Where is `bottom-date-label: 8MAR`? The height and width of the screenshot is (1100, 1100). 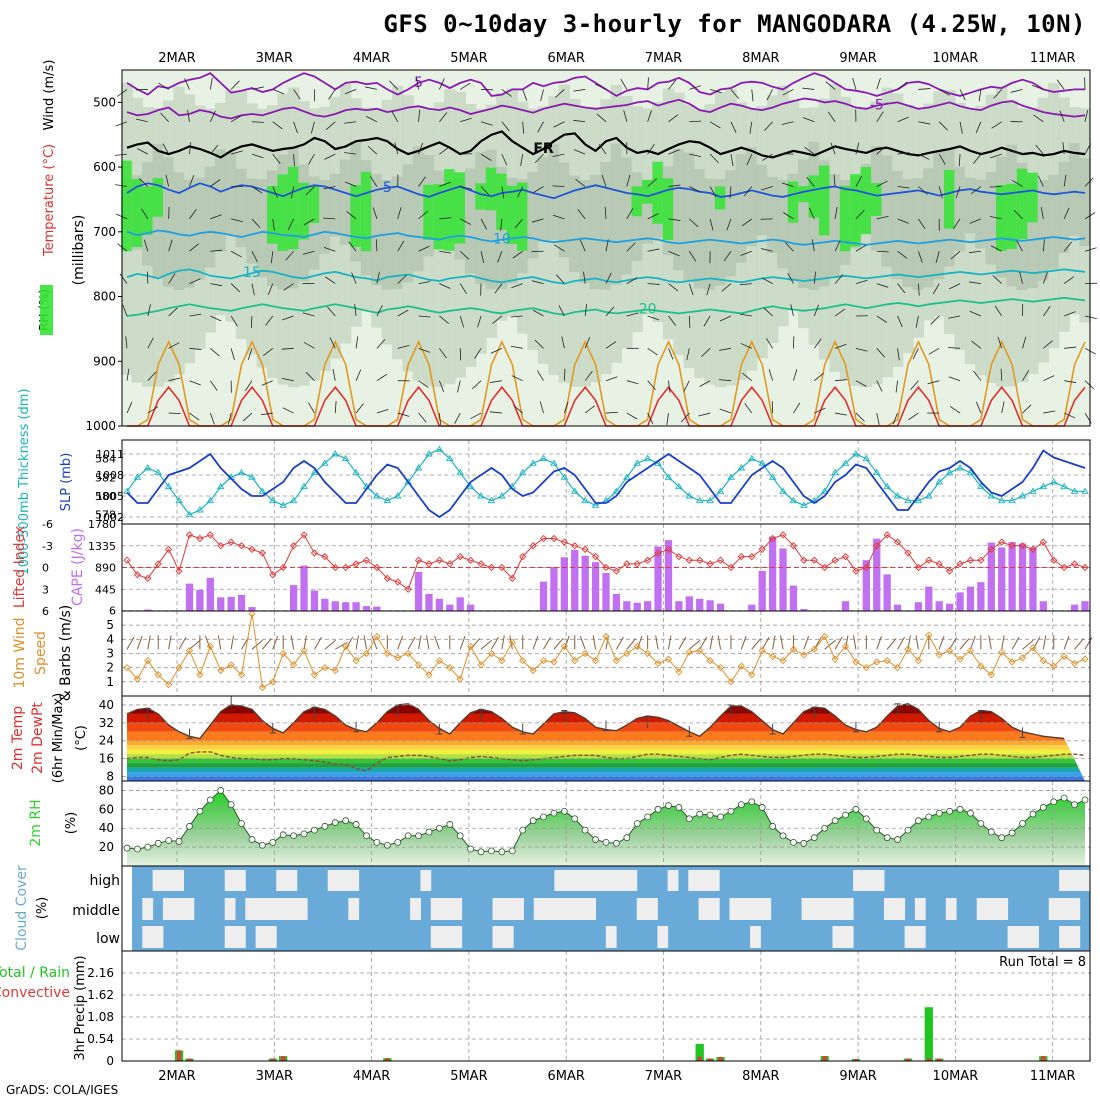 bottom-date-label: 8MAR is located at coordinates (760, 1076).